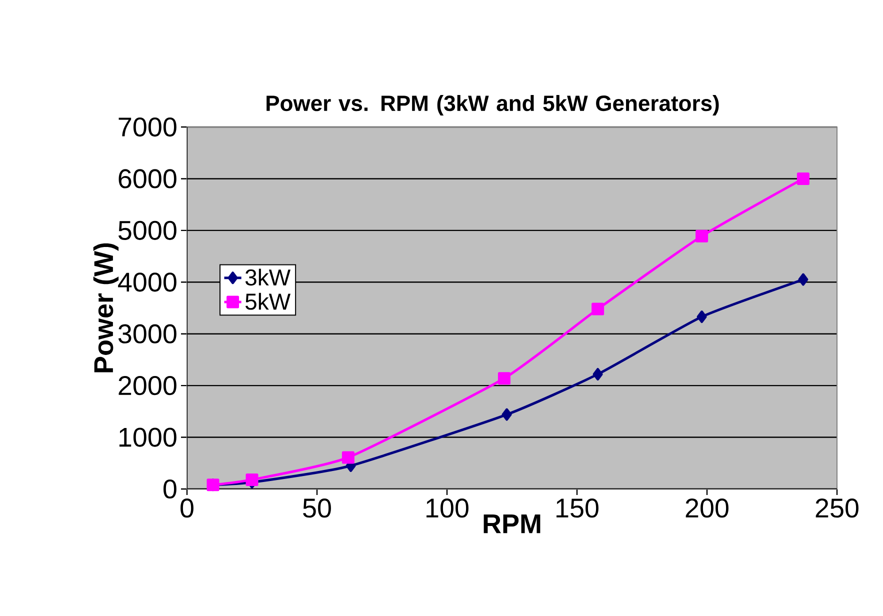  Describe the element at coordinates (317, 508) in the screenshot. I see `x-tick-label: 50` at that location.